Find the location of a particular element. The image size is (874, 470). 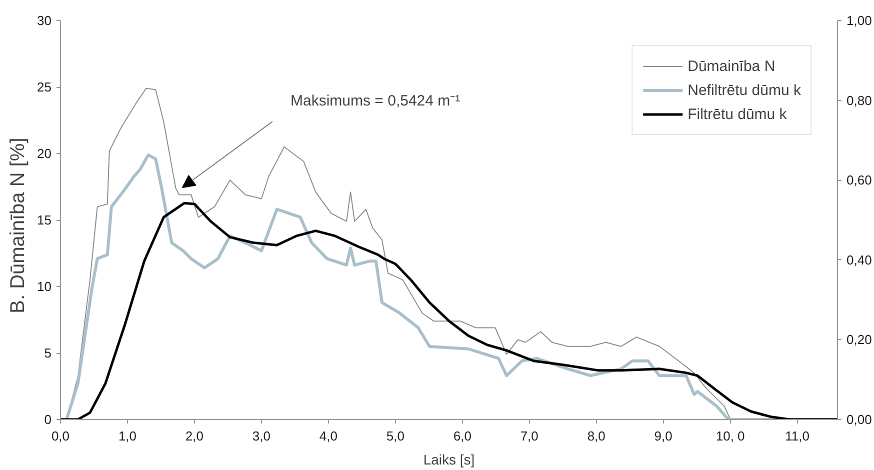

annotation: Maksimums = 0,5424 m⁻¹ is located at coordinates (375, 101).